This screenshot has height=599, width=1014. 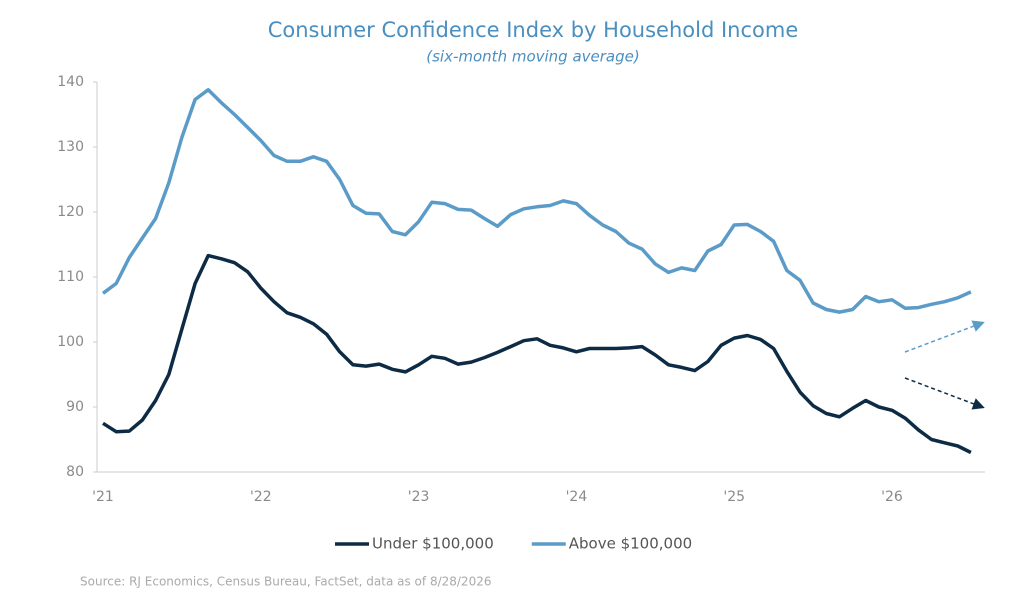 I want to click on y-tick-label: 130, so click(x=70, y=147).